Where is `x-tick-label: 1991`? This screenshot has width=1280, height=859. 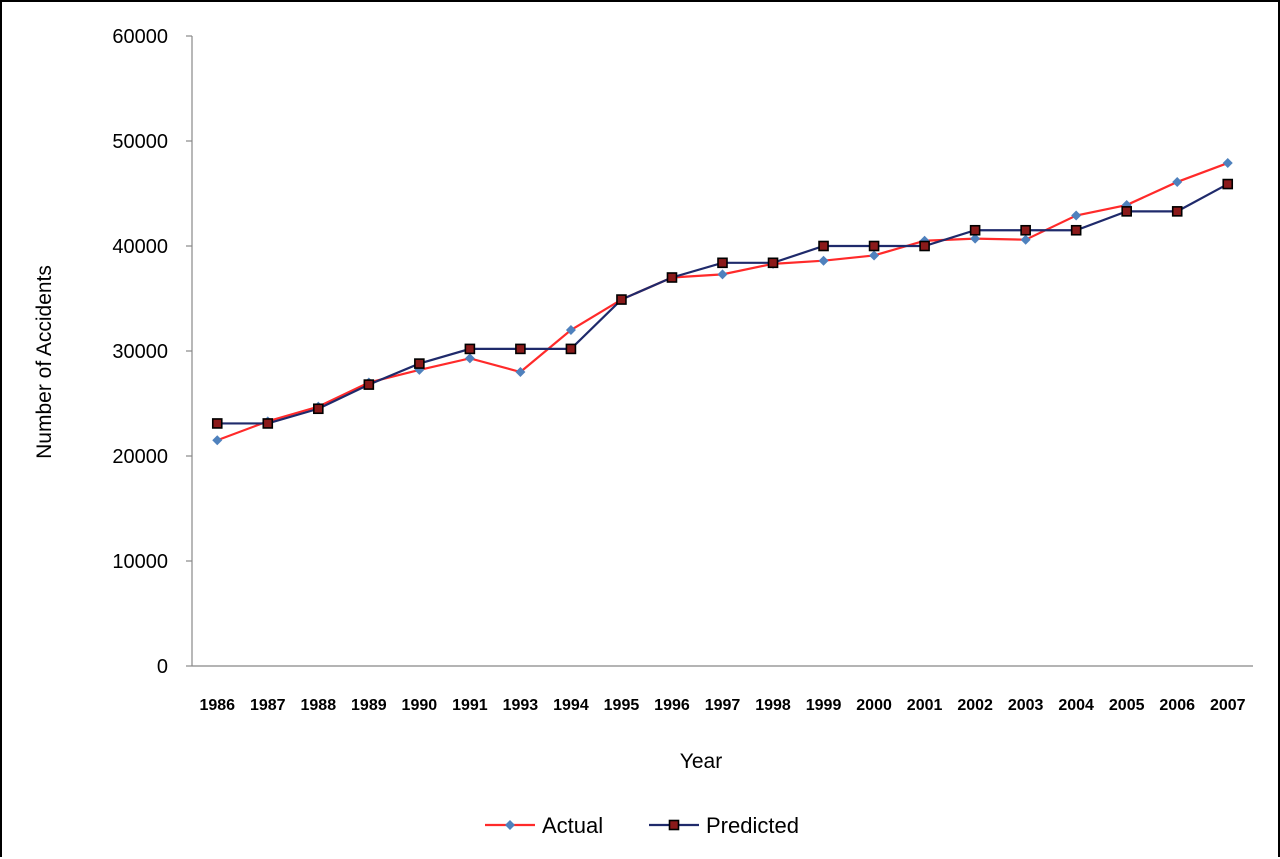 x-tick-label: 1991 is located at coordinates (470, 705).